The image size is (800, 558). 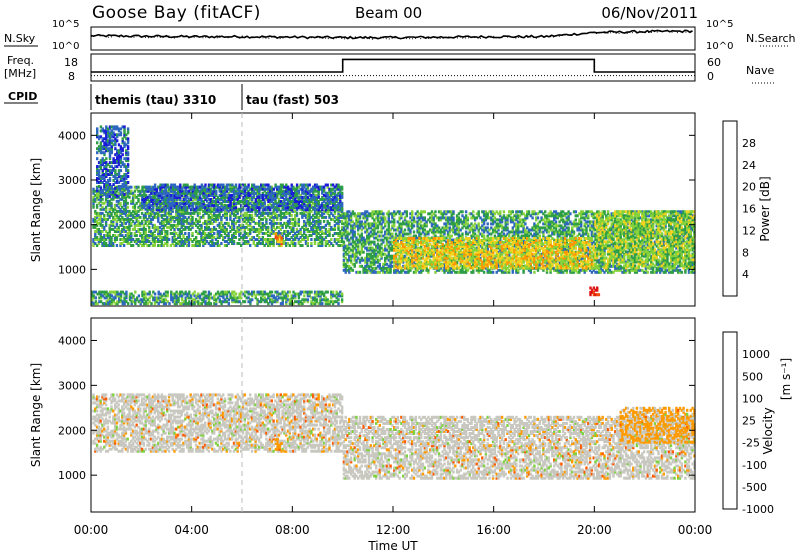 What do you see at coordinates (388, 13) in the screenshot?
I see `beam-label: Beam 00` at bounding box center [388, 13].